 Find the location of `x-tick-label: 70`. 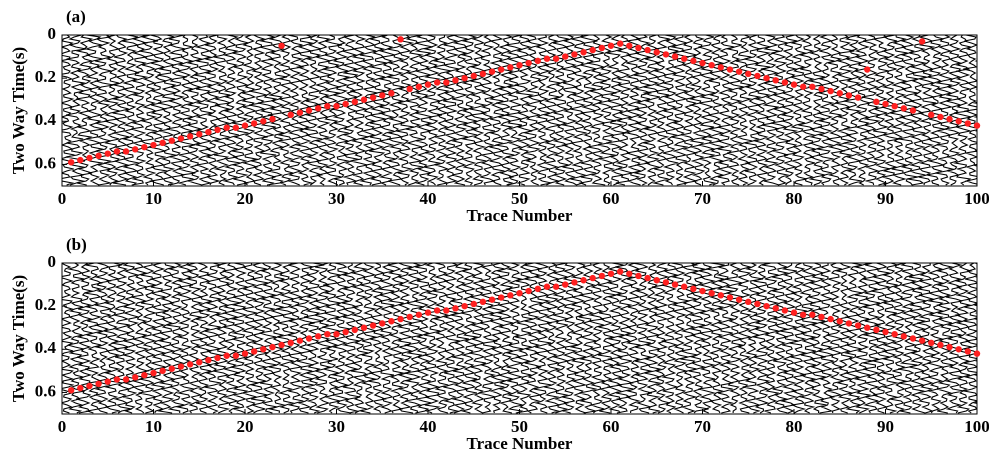

x-tick-label: 70 is located at coordinates (702, 198).